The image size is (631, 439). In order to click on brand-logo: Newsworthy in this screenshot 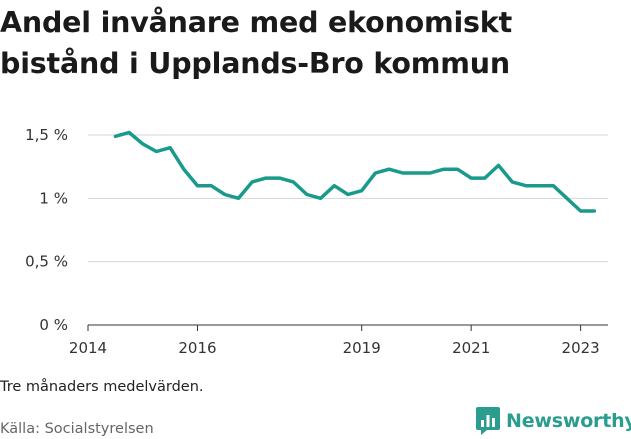, I will do `click(553, 421)`.